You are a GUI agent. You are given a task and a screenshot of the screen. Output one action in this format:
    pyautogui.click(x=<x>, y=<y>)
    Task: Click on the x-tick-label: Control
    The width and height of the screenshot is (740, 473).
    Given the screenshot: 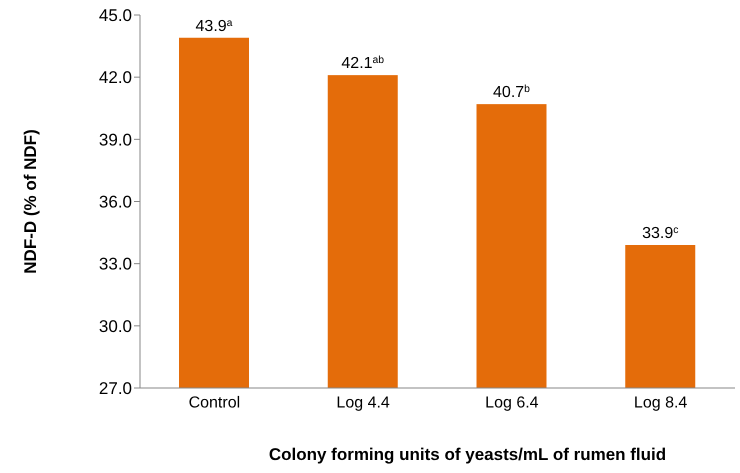 What is the action you would take?
    pyautogui.click(x=214, y=403)
    